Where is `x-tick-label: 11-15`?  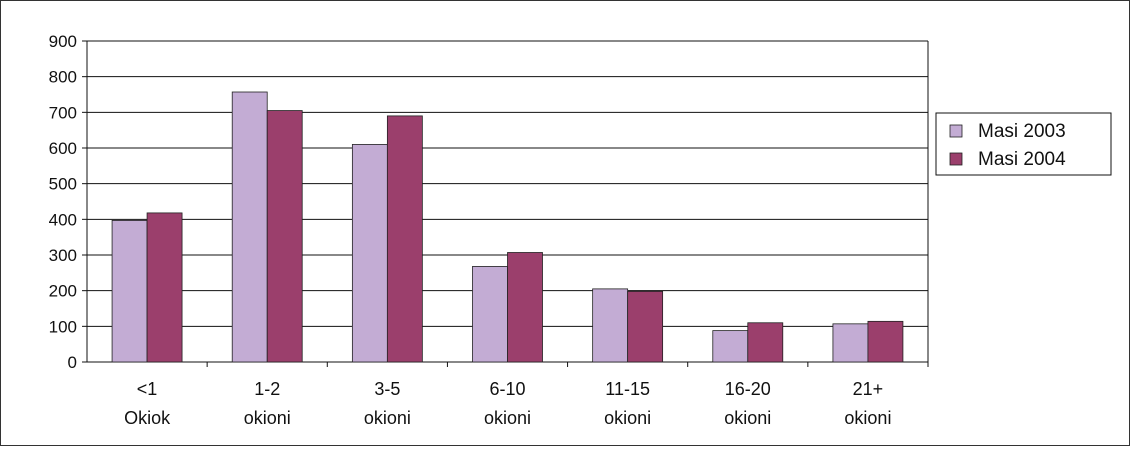 x-tick-label: 11-15 is located at coordinates (627, 389).